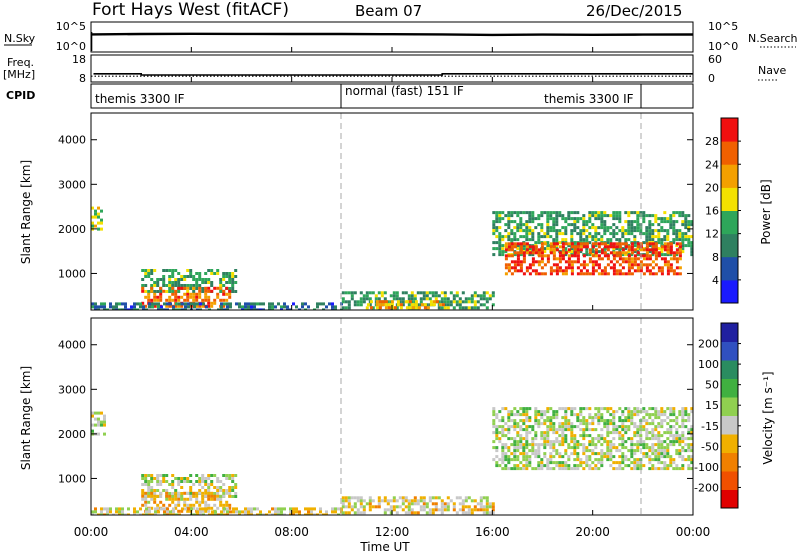 Image resolution: width=800 pixels, height=554 pixels. What do you see at coordinates (95, 226) in the screenshot?
I see `power-cell-r0` at bounding box center [95, 226].